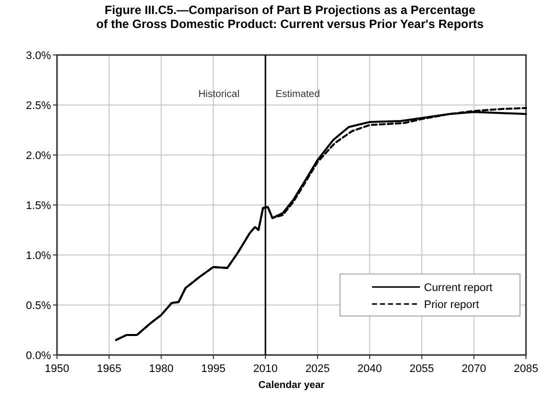 The image size is (540, 411). What do you see at coordinates (452, 305) in the screenshot?
I see `legend-label: Prior report` at bounding box center [452, 305].